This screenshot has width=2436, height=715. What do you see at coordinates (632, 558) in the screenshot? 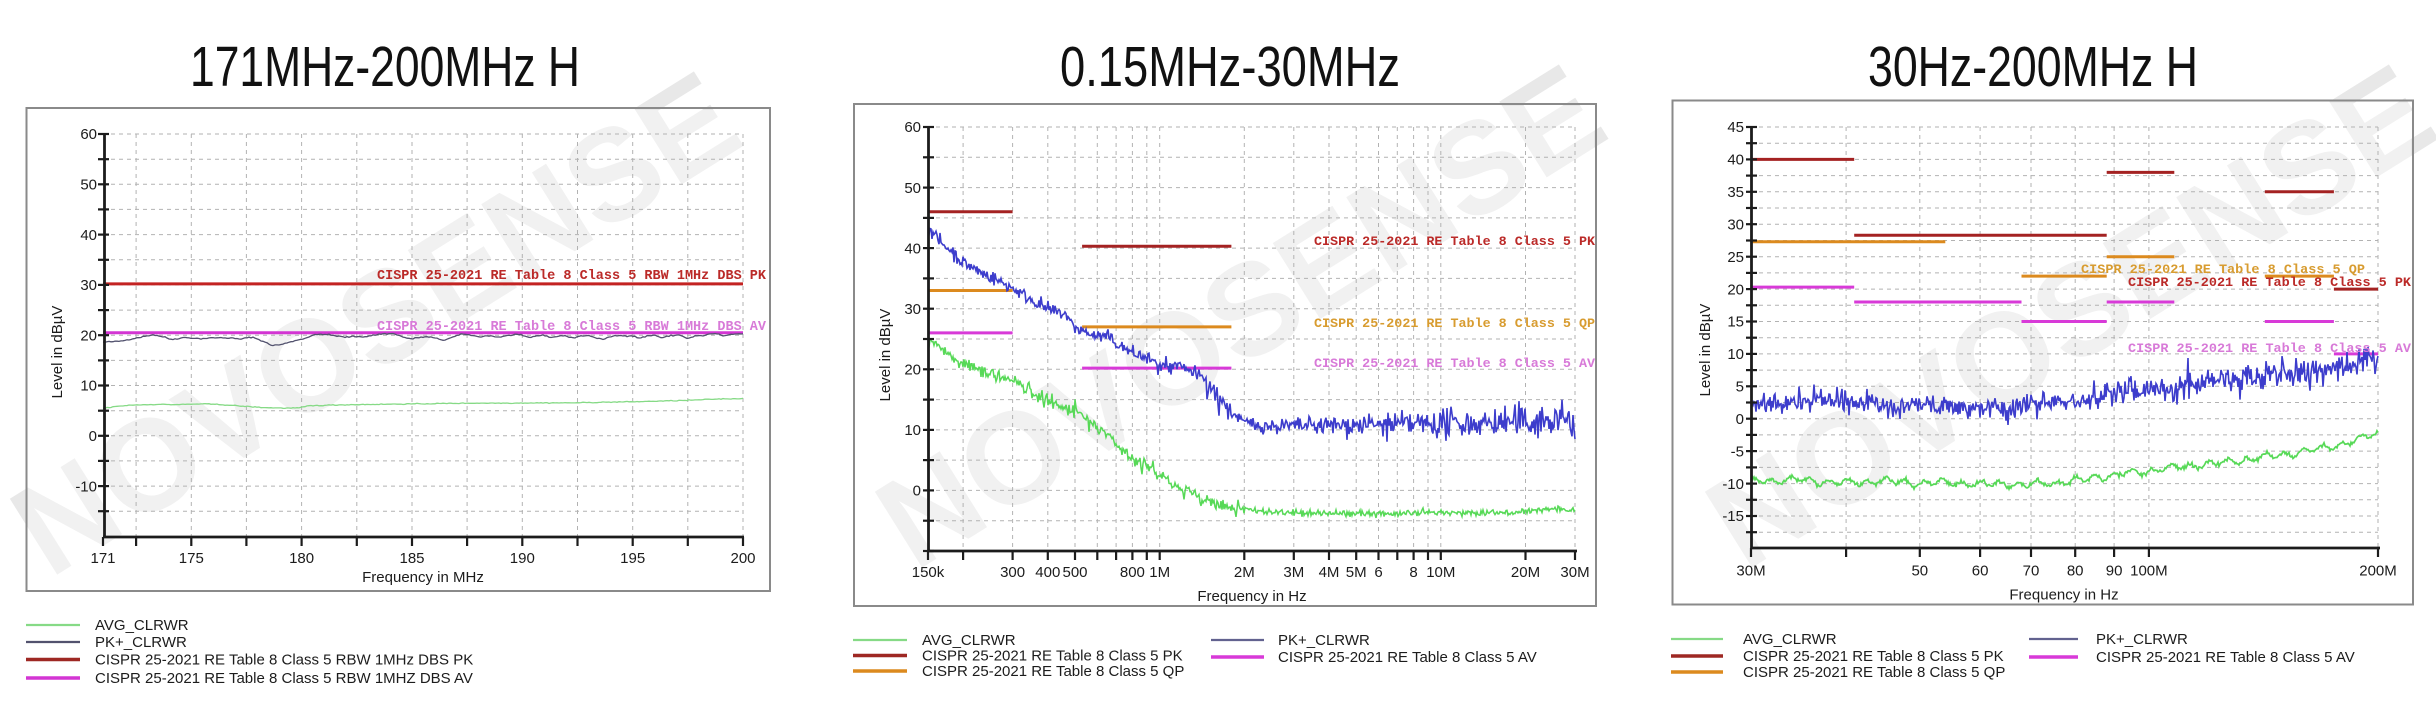
I see `svg-text: 195` at bounding box center [632, 558].